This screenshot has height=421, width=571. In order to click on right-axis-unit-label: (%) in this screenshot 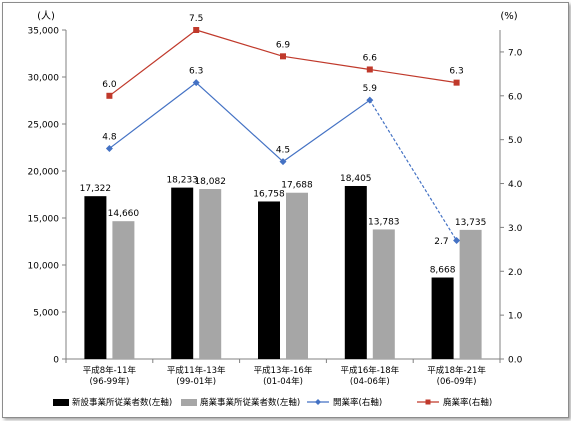, I will do `click(508, 16)`.